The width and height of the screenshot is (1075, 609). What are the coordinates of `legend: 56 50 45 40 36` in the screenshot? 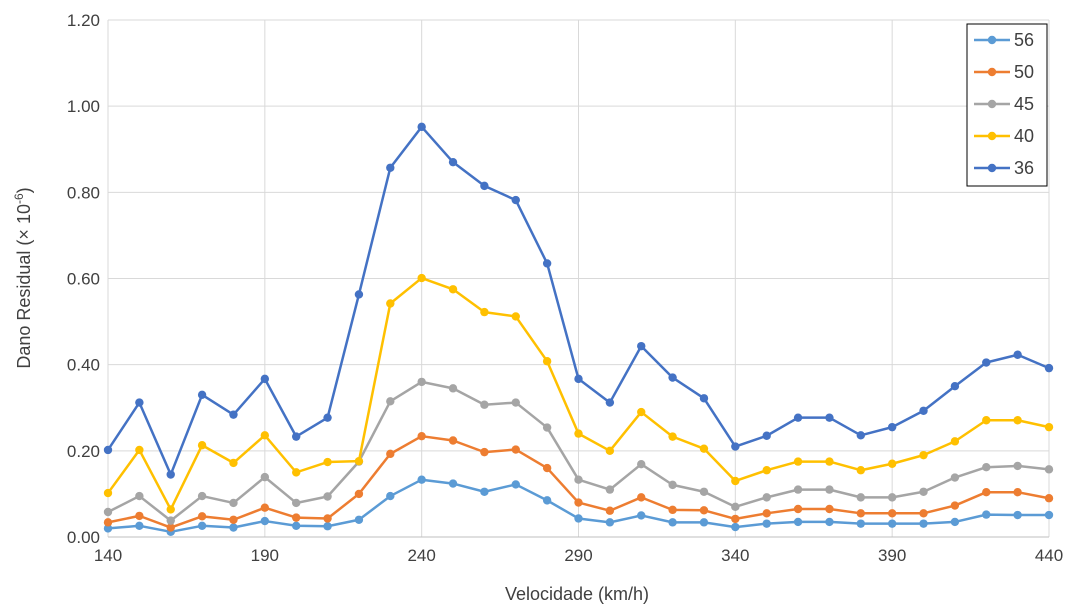 It's located at (1007, 105).